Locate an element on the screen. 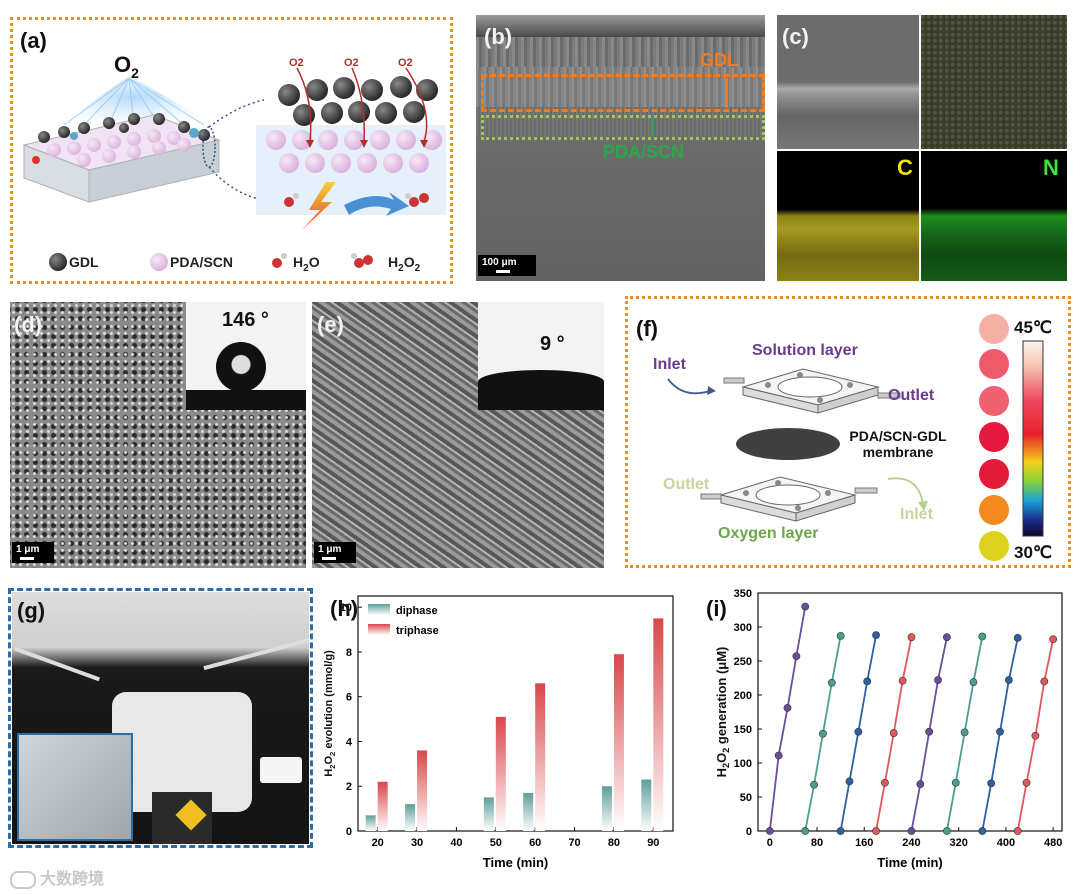  pda-thickness-marker is located at coordinates (652, 127).